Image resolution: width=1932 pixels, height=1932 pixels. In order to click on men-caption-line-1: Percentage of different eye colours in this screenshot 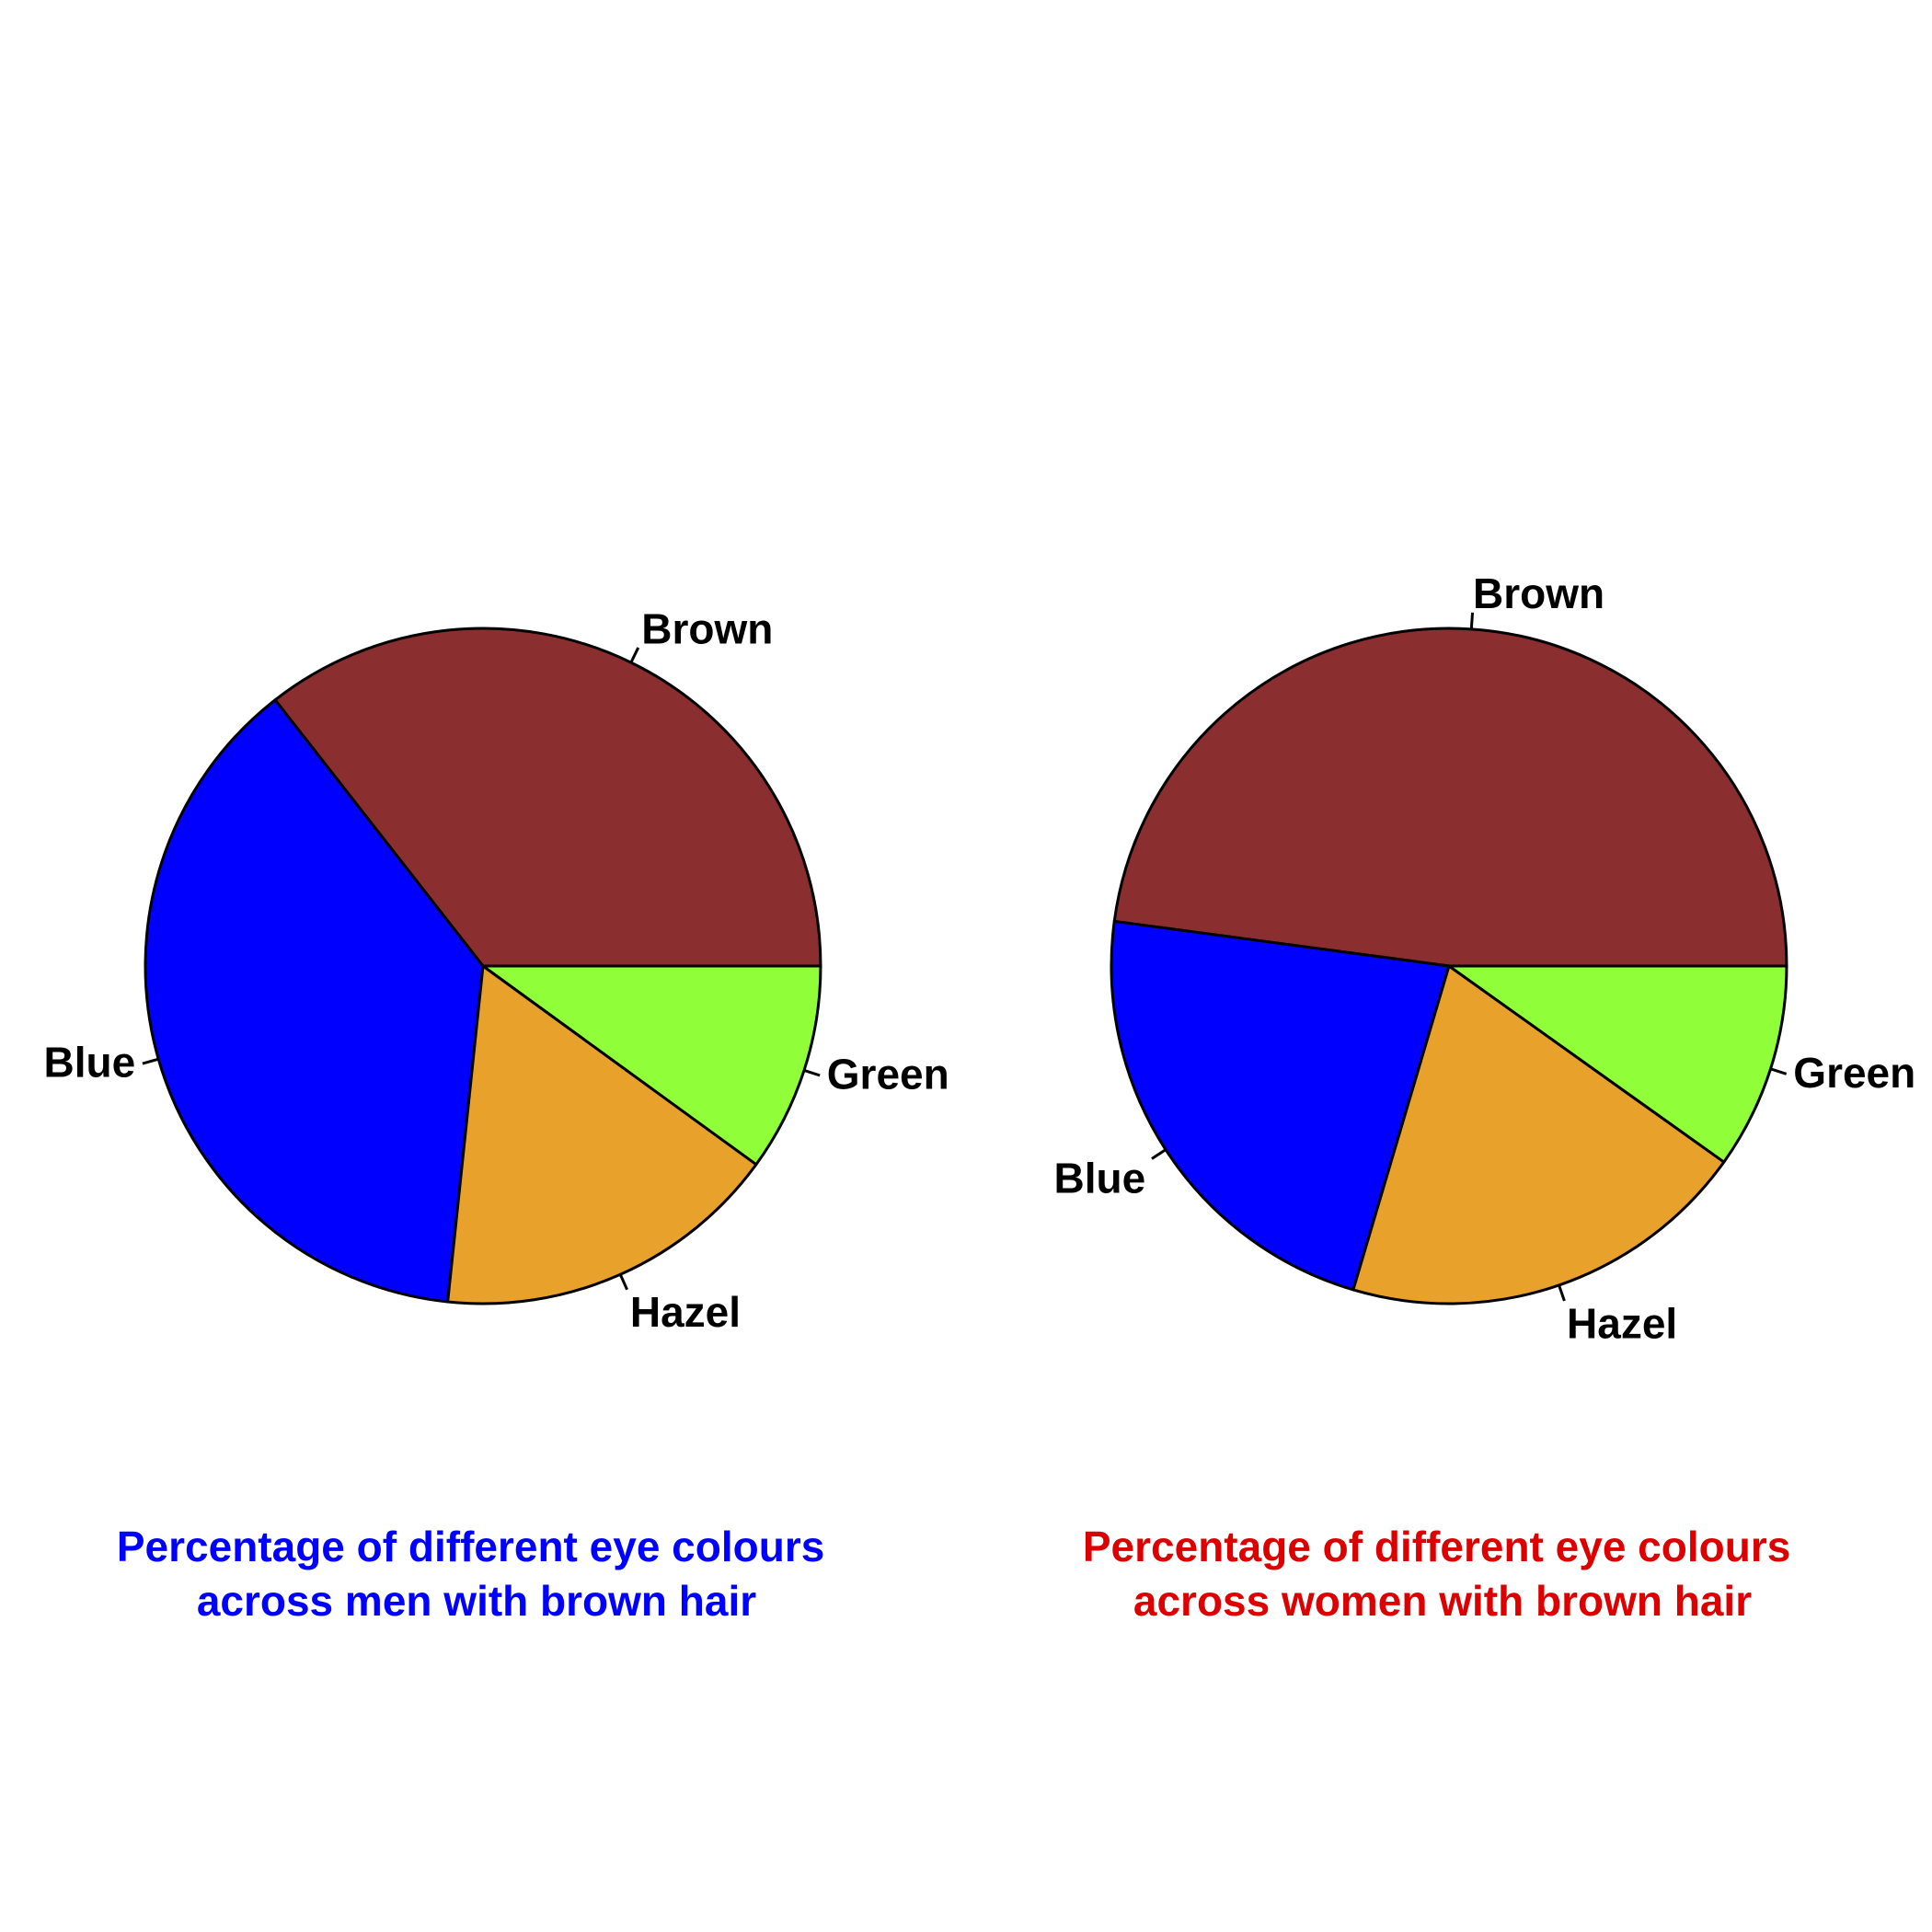, I will do `click(470, 1546)`.